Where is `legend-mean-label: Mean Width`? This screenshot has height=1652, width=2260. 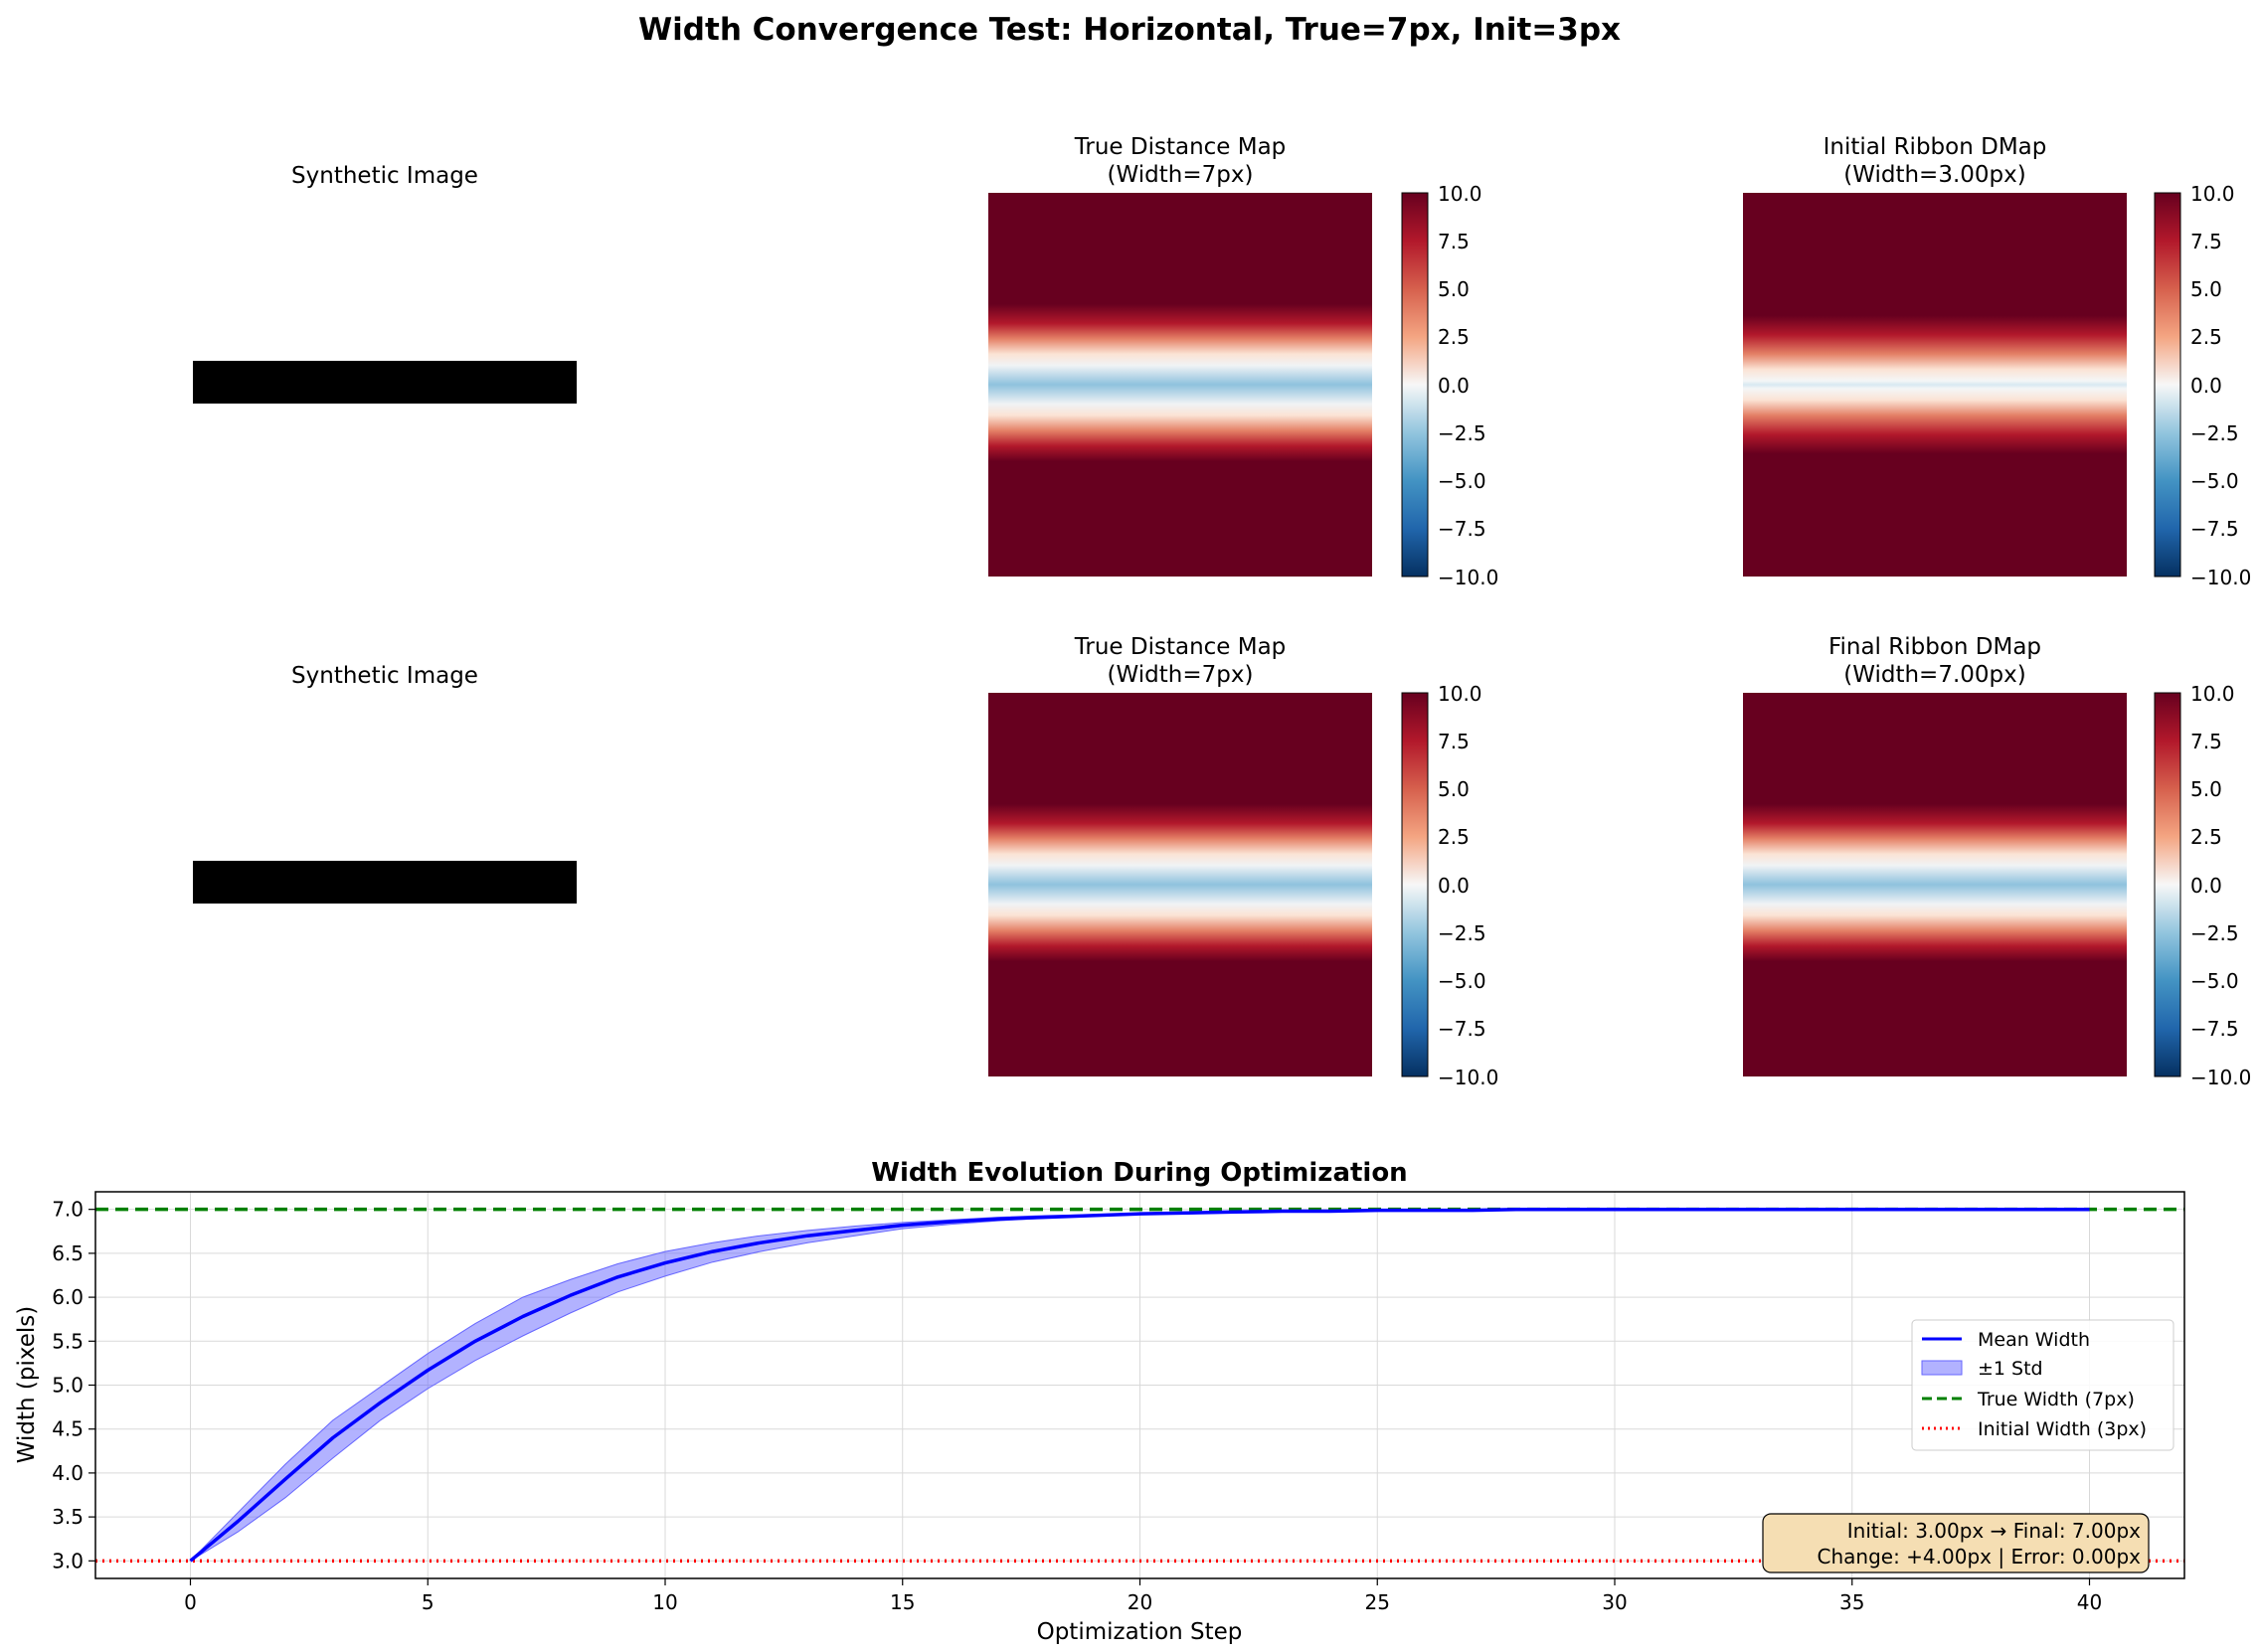
legend-mean-label: Mean Width is located at coordinates (2034, 1340).